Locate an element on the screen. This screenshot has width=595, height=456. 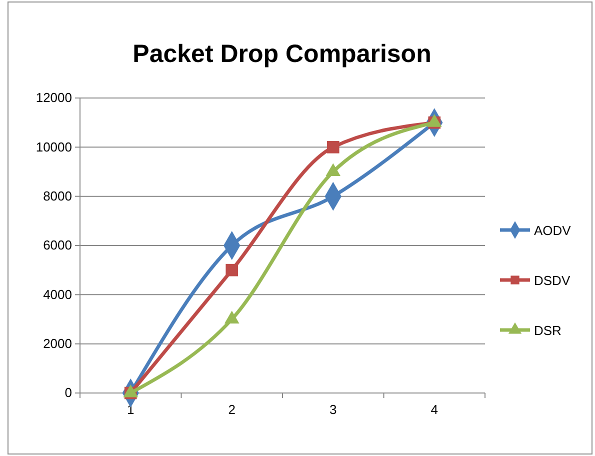
x-tick-label: 2 is located at coordinates (232, 410).